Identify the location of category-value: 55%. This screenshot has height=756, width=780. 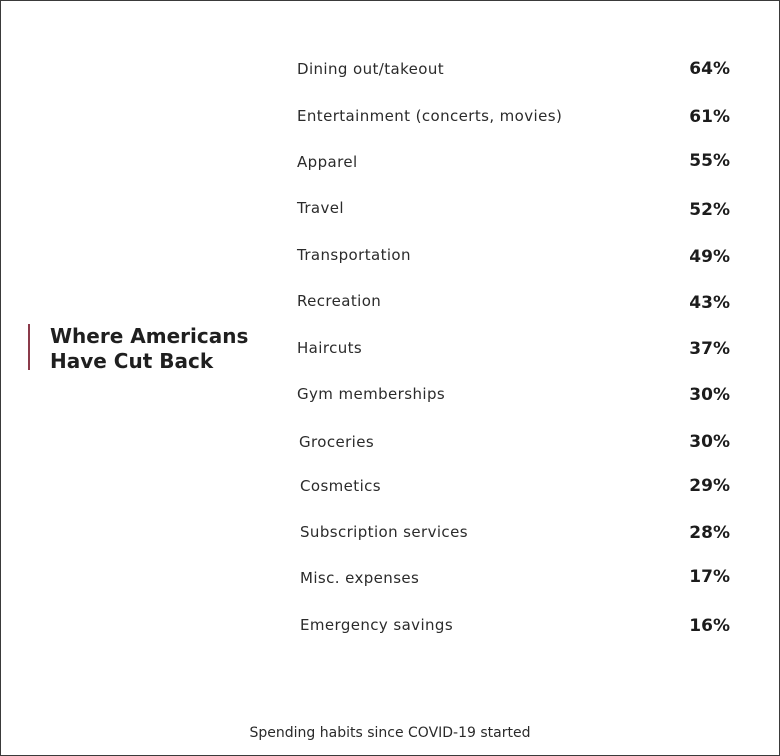
(709, 161).